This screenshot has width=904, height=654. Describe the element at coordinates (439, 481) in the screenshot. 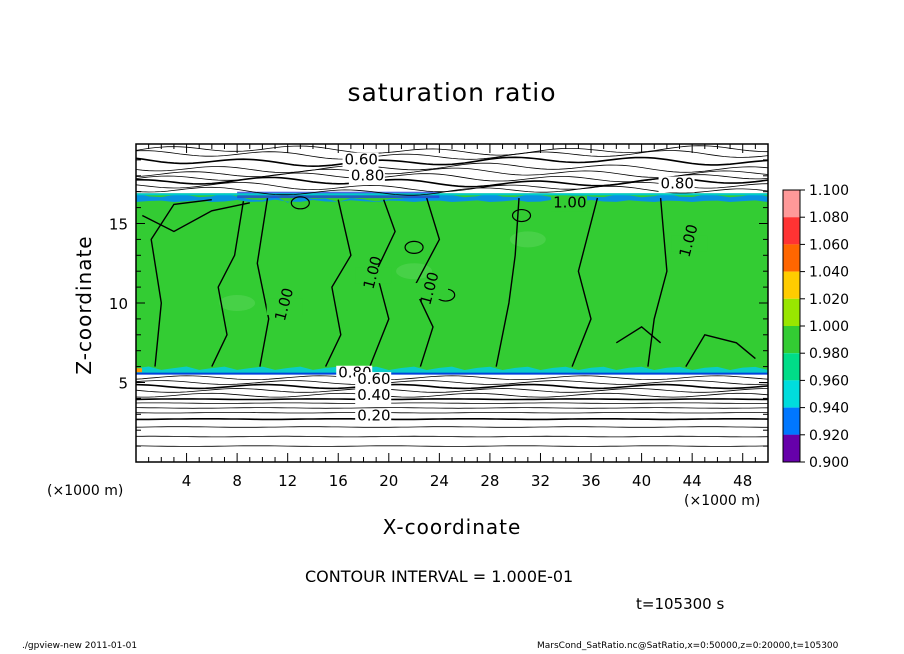

I see `x-tick-label: 24` at that location.